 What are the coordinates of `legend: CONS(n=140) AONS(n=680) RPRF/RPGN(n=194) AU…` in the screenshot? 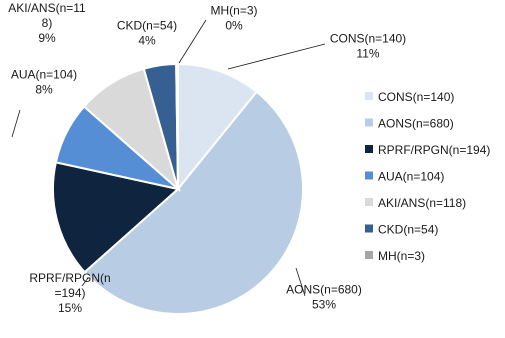 It's located at (427, 176).